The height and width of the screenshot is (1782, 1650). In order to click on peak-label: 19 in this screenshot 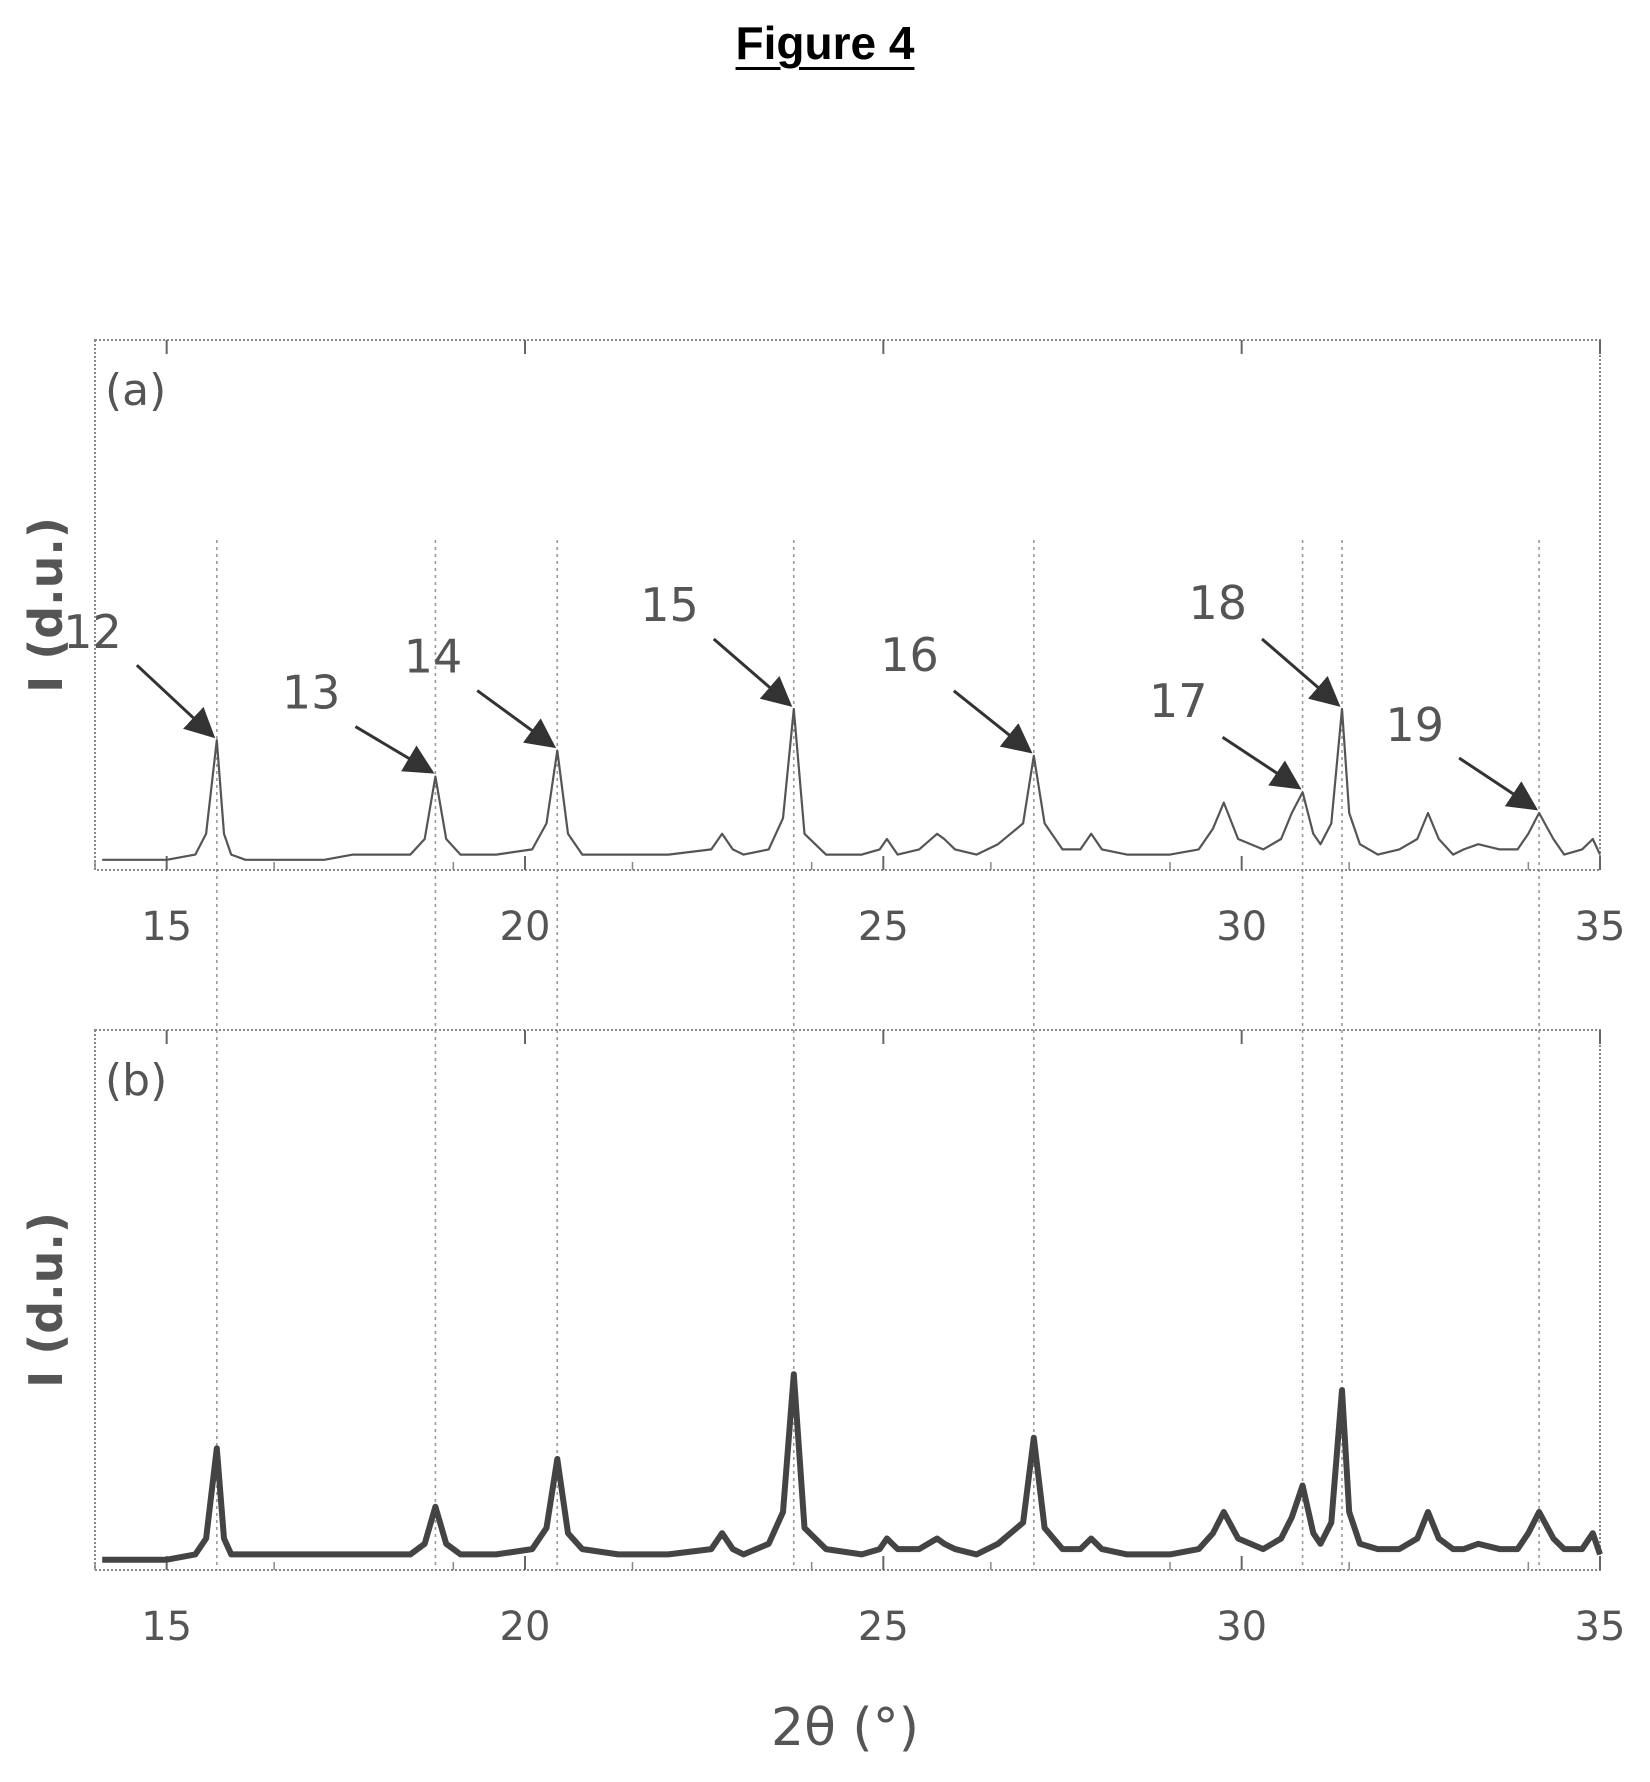, I will do `click(1415, 725)`.